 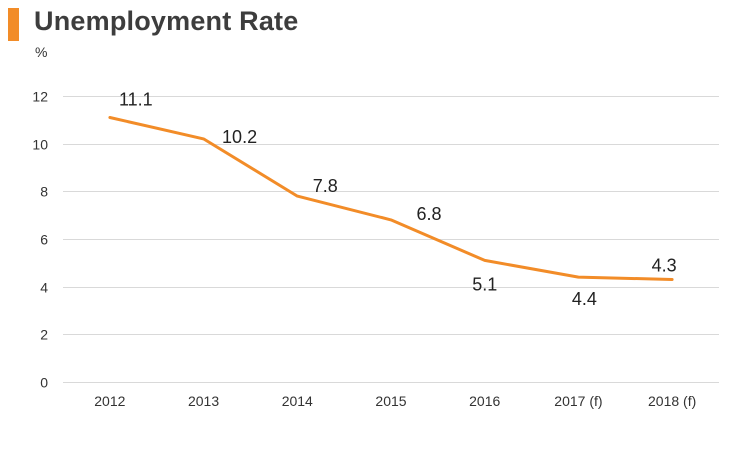 What do you see at coordinates (297, 401) in the screenshot?
I see `x-tick-label: 2014` at bounding box center [297, 401].